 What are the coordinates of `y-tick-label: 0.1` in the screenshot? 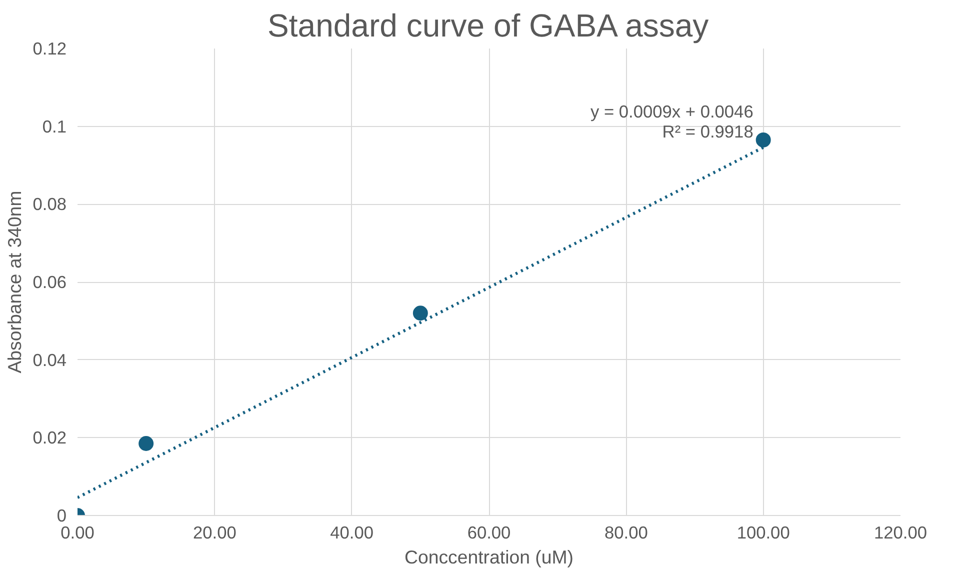 It's located at (54, 126).